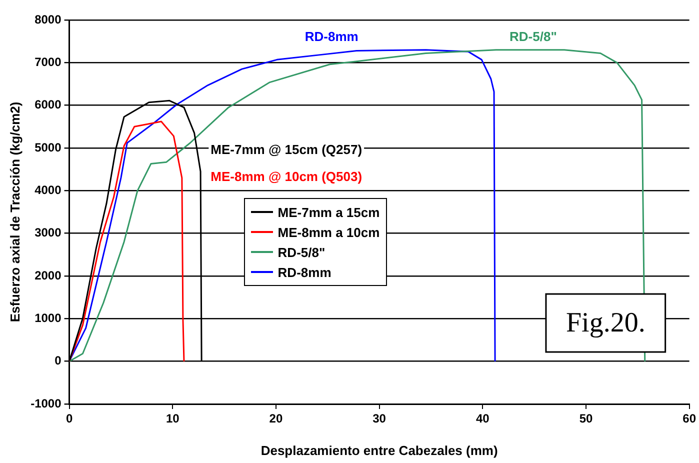 This screenshot has height=463, width=699. Describe the element at coordinates (48, 105) in the screenshot. I see `y-tick-label: 6000` at that location.